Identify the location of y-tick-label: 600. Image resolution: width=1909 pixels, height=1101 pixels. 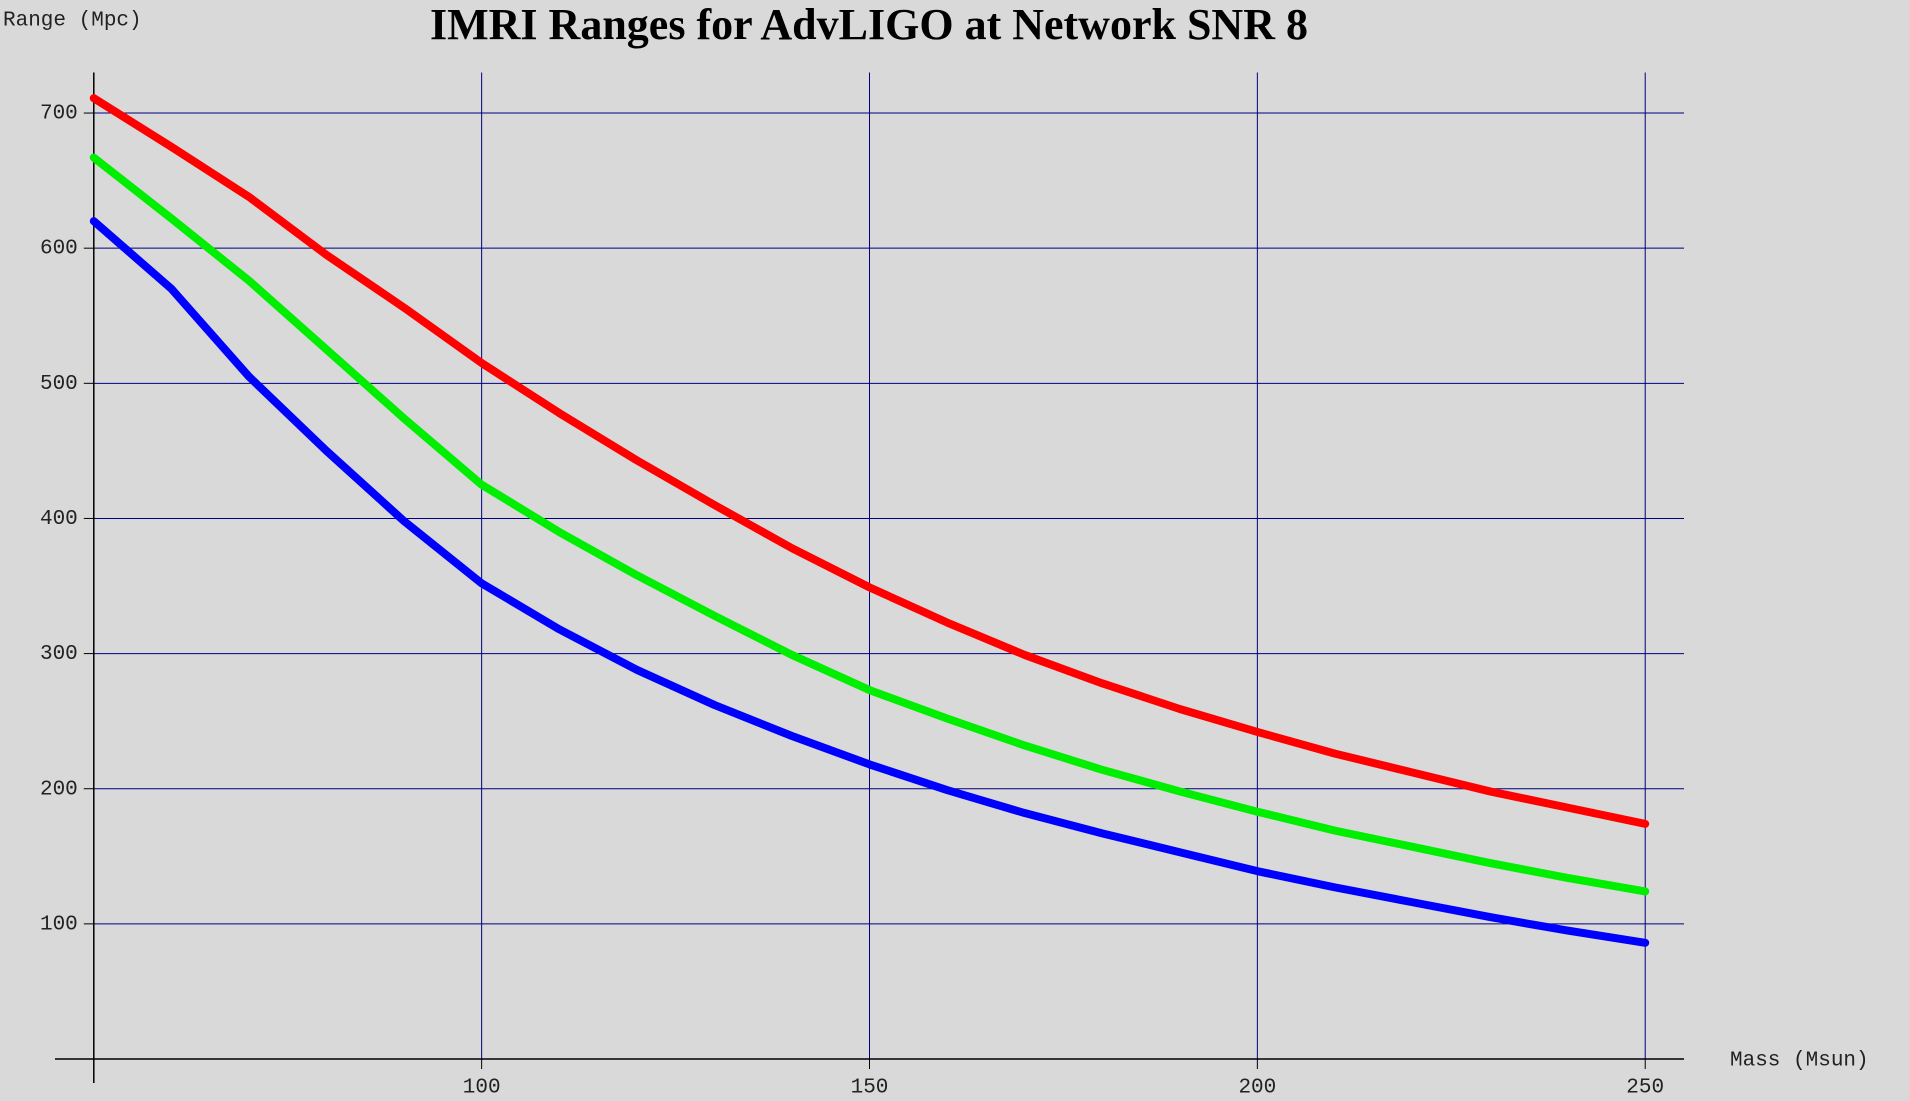
(59, 249).